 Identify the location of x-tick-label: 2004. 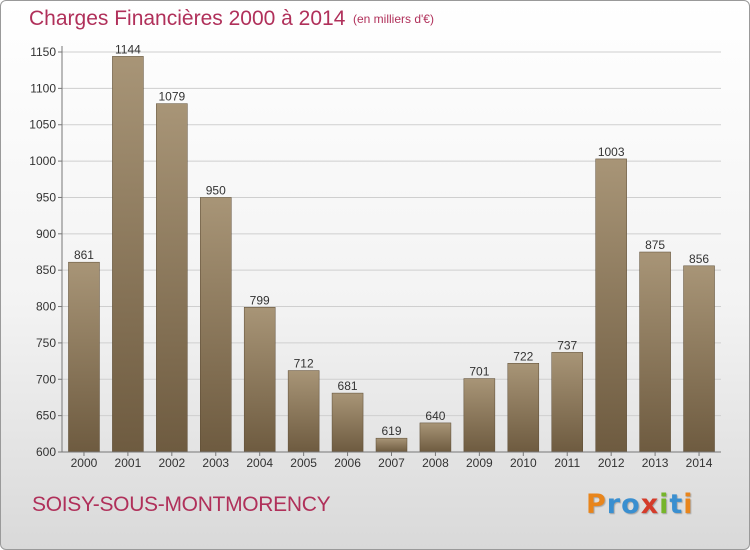
(259, 463).